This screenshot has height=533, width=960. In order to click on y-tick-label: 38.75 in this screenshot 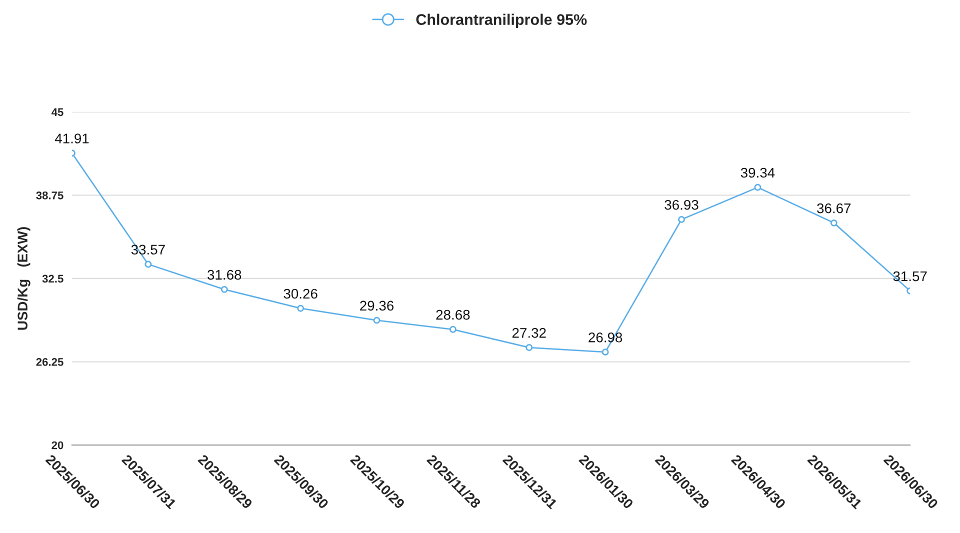, I will do `click(50, 195)`.